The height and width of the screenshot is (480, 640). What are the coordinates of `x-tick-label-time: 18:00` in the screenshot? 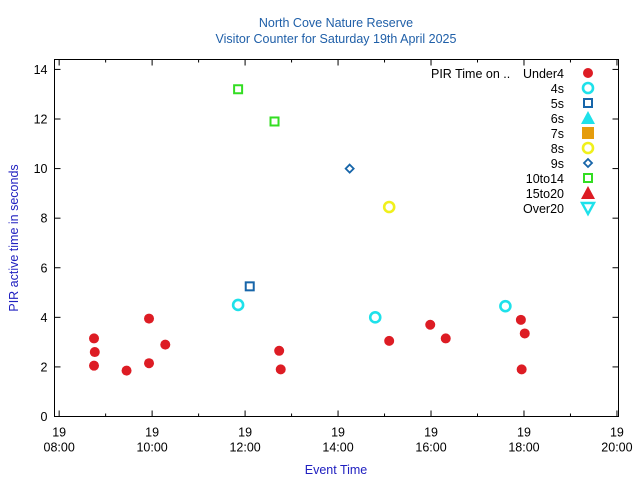 It's located at (523, 448).